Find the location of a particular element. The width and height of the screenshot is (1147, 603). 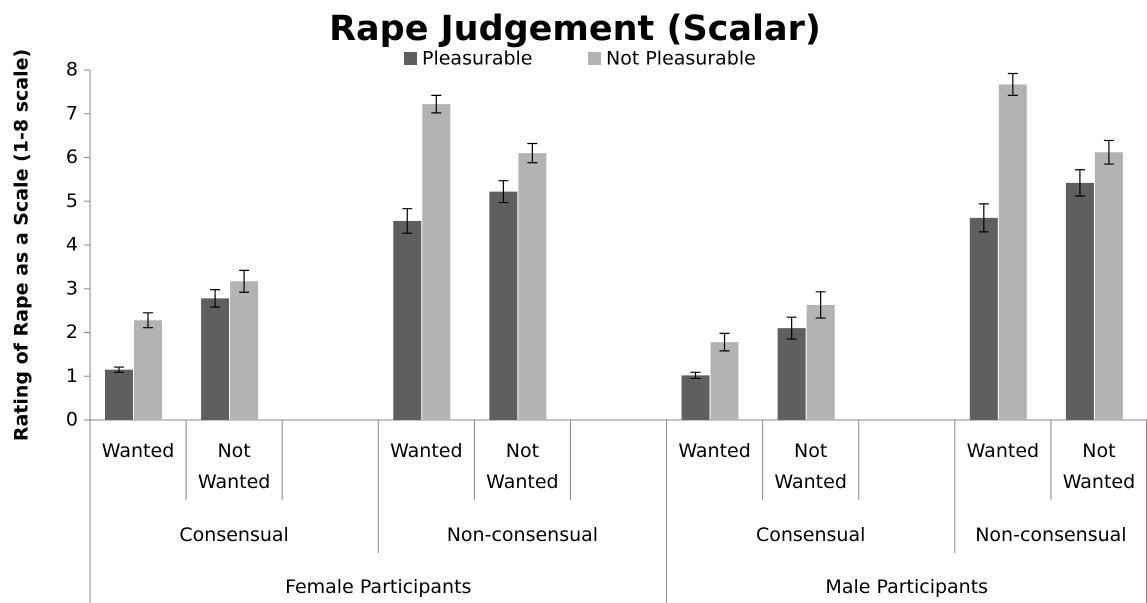

y-tick-label: 4 is located at coordinates (72, 245).